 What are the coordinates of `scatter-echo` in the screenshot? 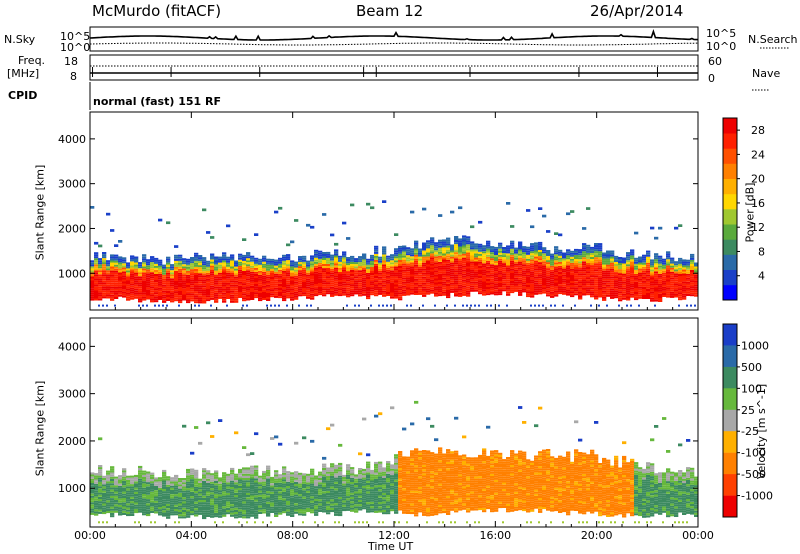 It's located at (680, 225).